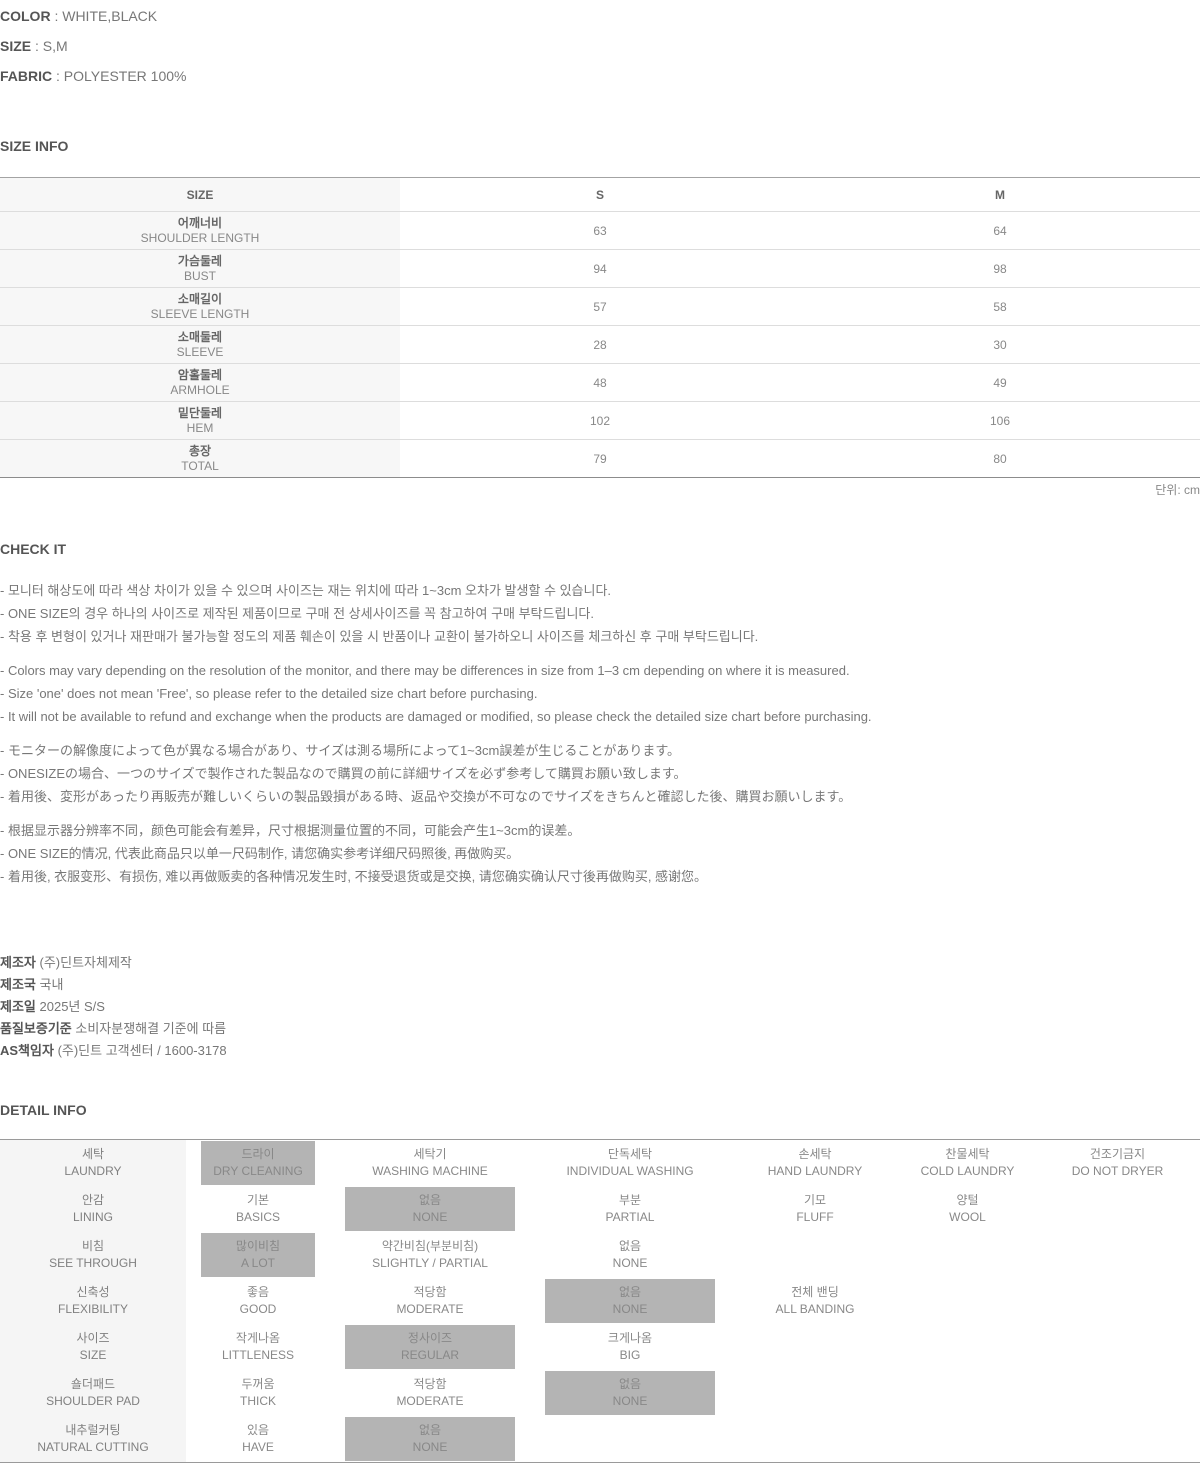 Image resolution: width=1200 pixels, height=1463 pixels. What do you see at coordinates (430, 1200) in the screenshot?
I see `detail-option-ko: 없음` at bounding box center [430, 1200].